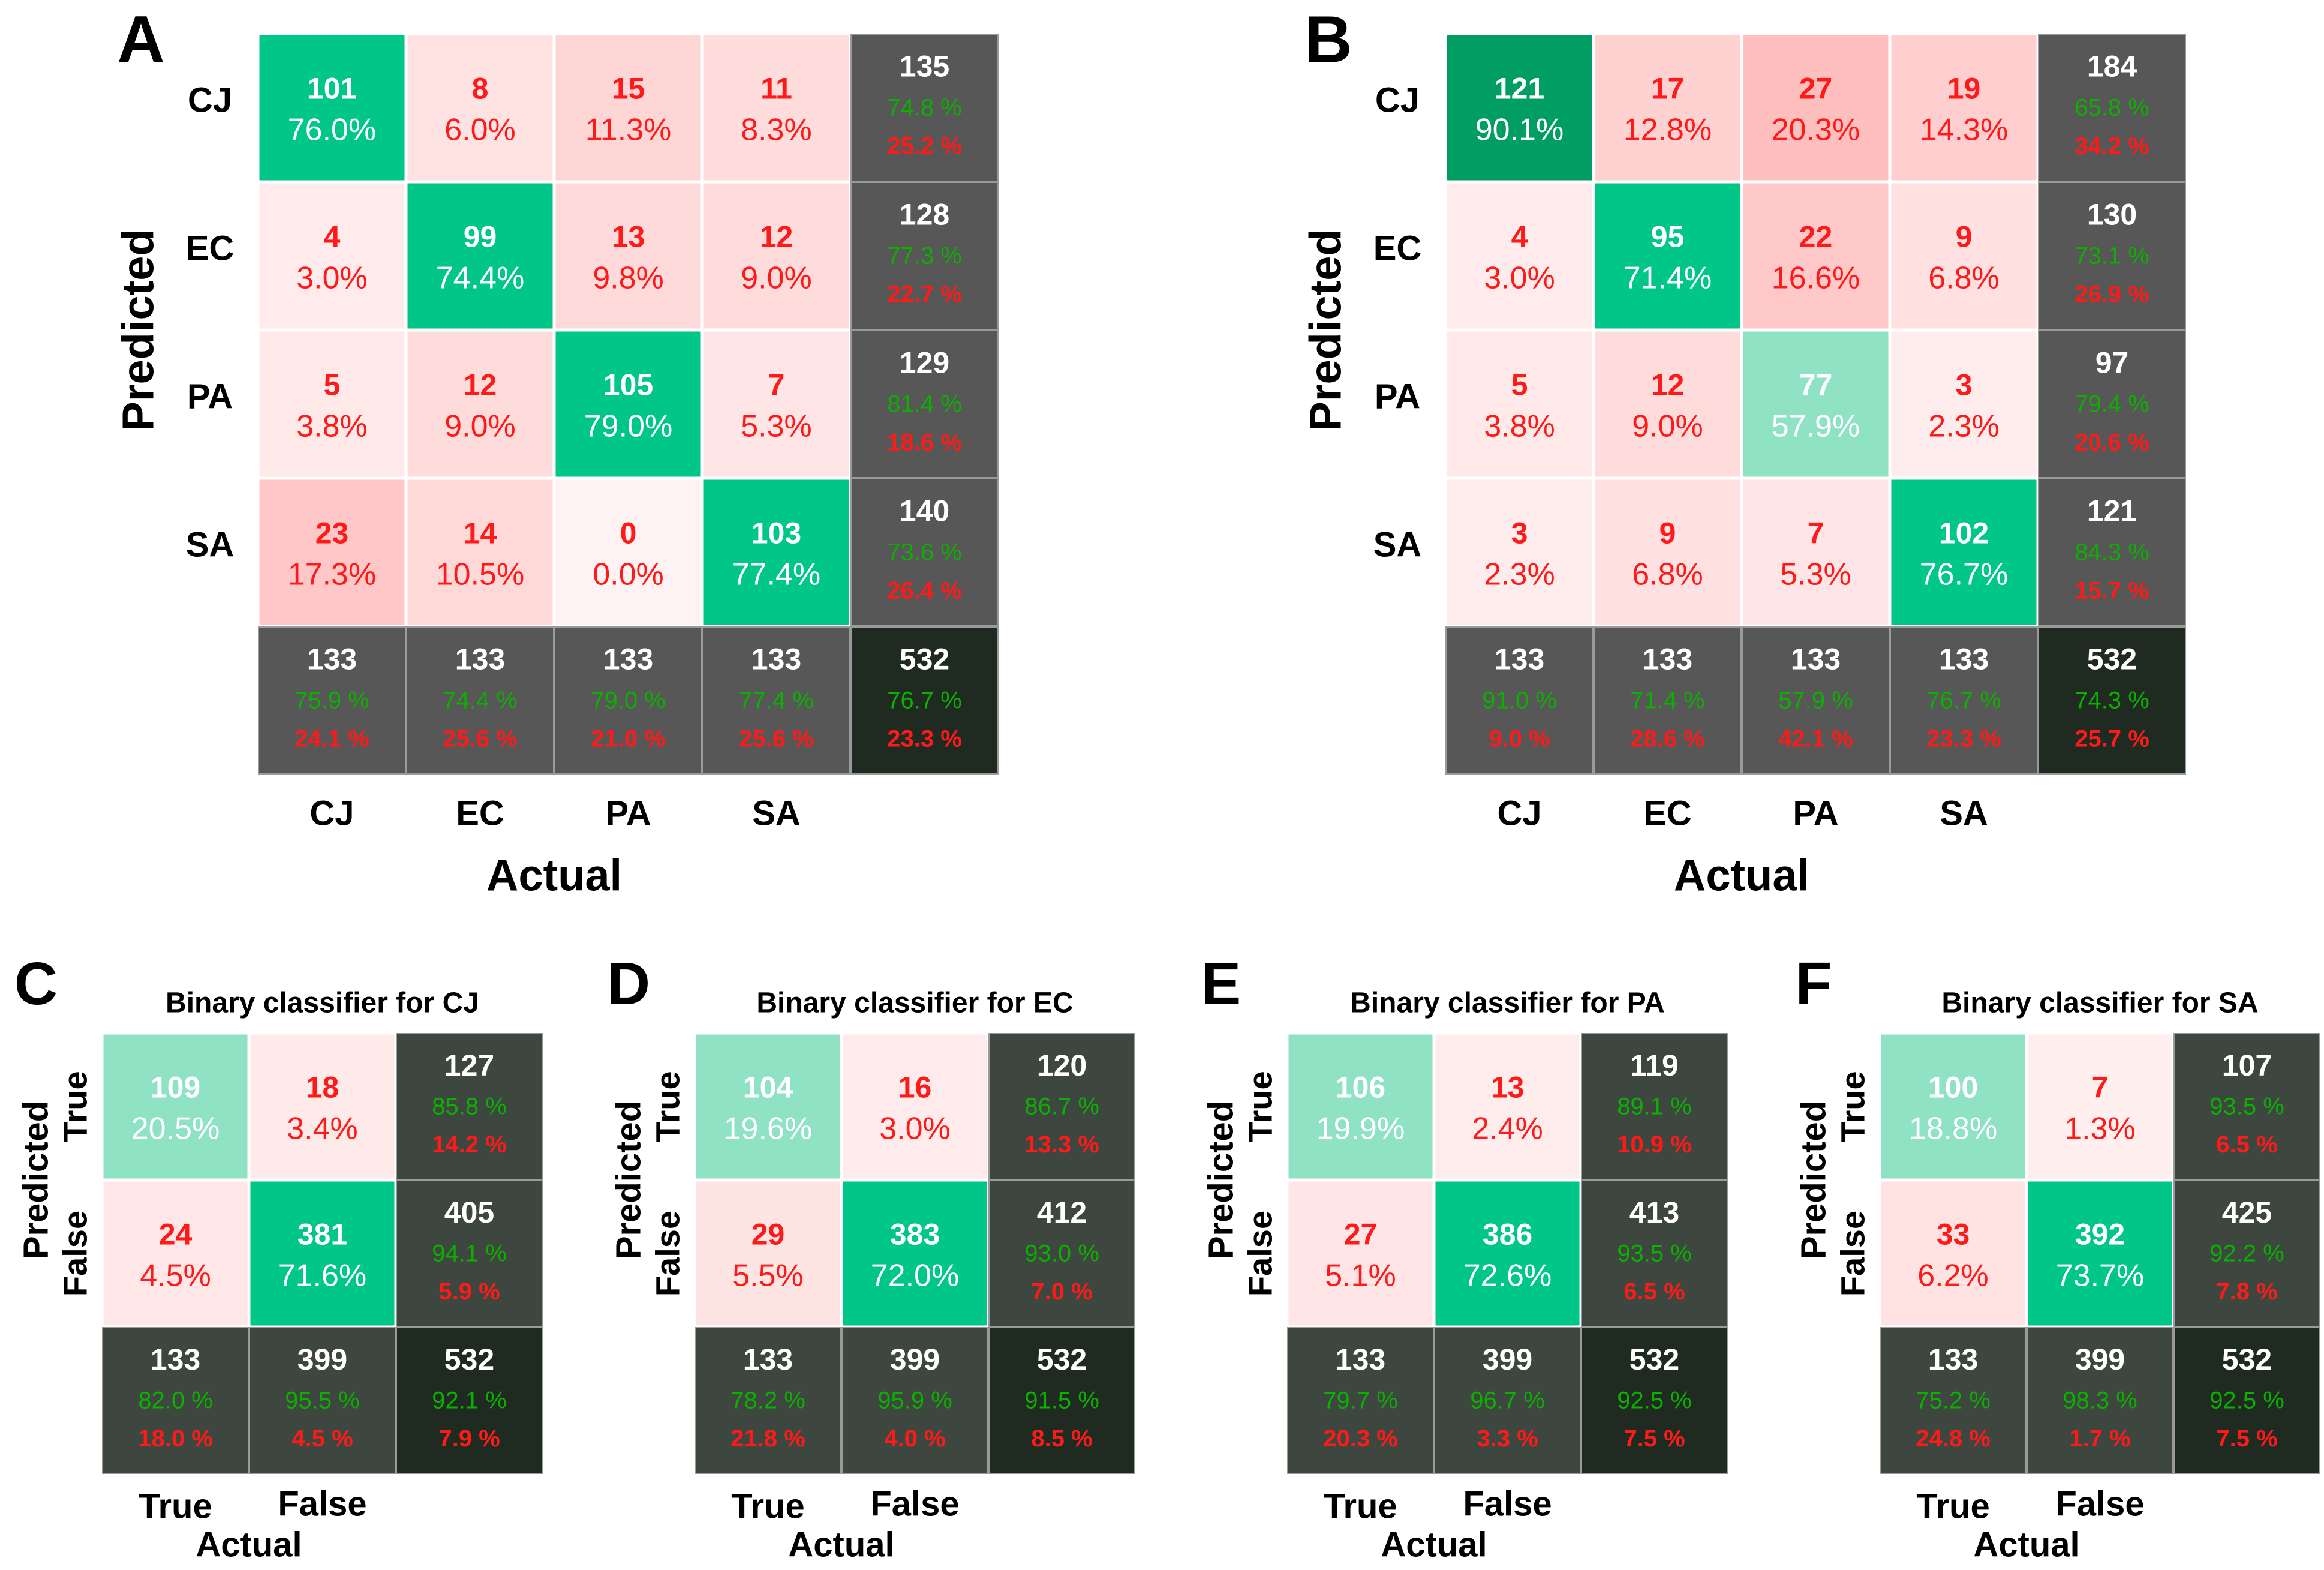 The image size is (2324, 1570). I want to click on panel-title: Binary classifier for SA, so click(2099, 1003).